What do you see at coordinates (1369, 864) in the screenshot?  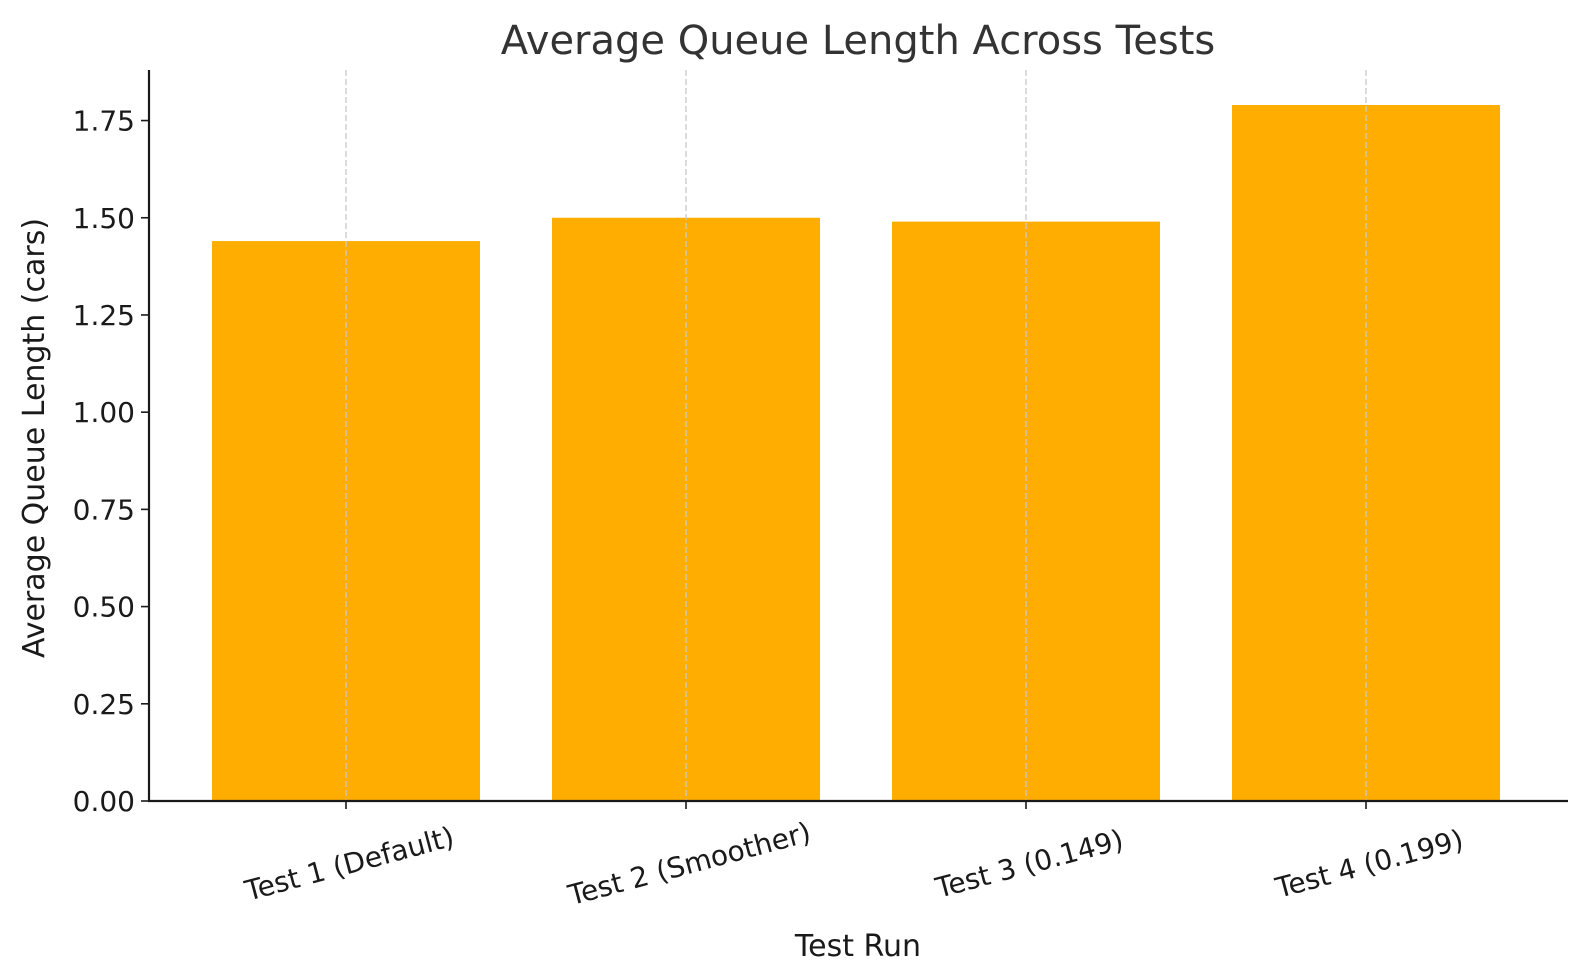 I see `x-tick-label-4: Test 4 (0.199)` at bounding box center [1369, 864].